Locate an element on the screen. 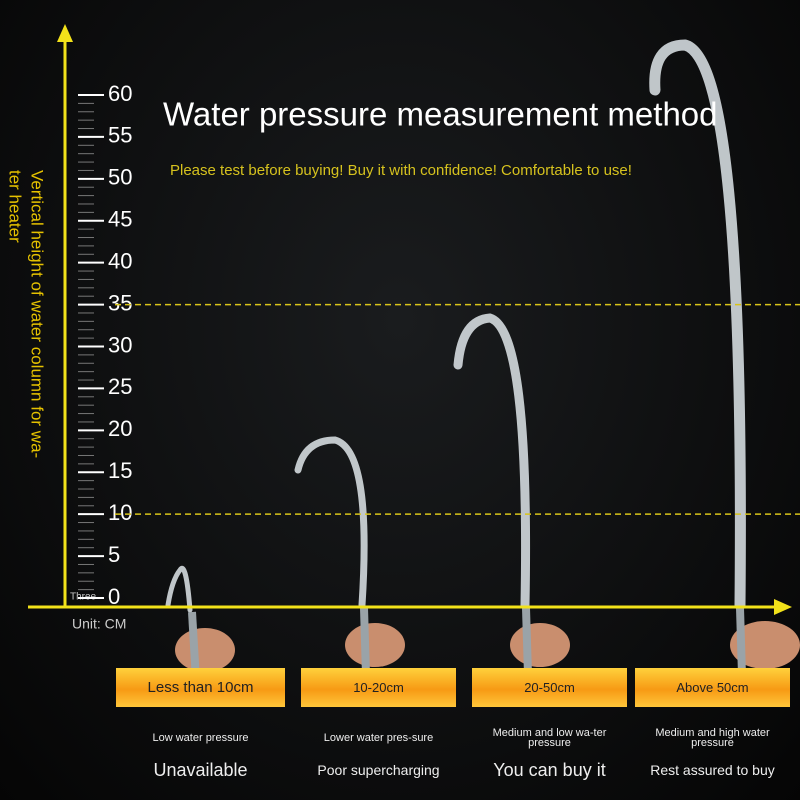 The width and height of the screenshot is (800, 800). ruler-label: 10 is located at coordinates (120, 512).